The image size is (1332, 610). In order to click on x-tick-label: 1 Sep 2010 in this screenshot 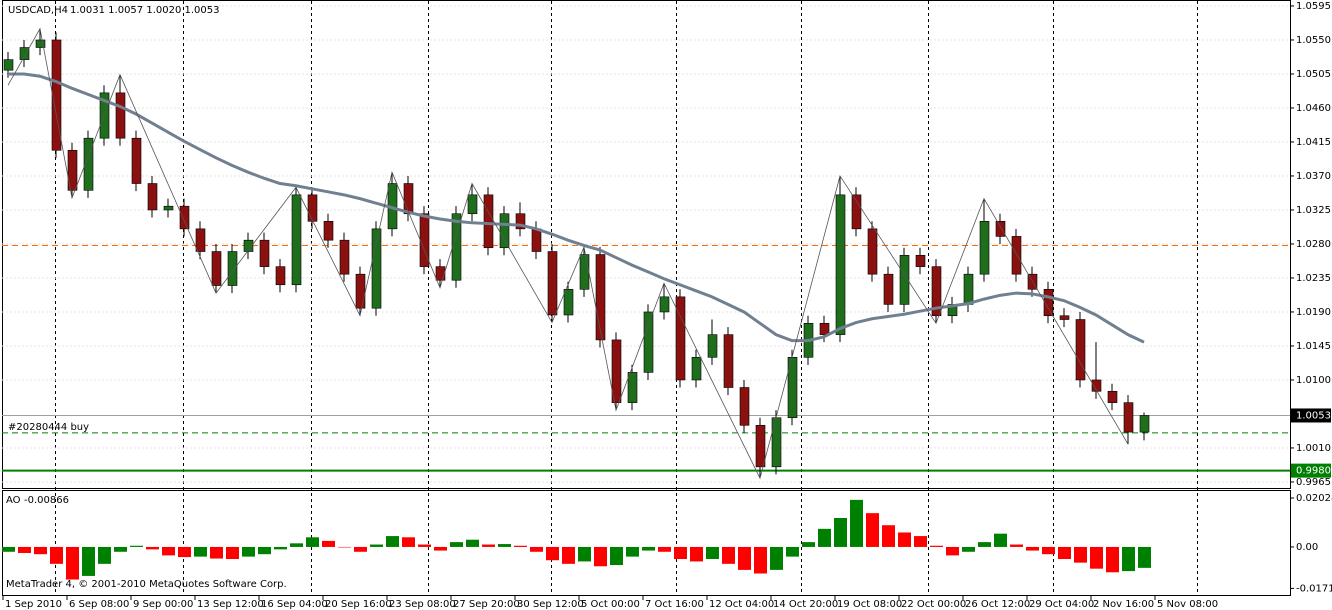, I will do `click(33, 604)`.